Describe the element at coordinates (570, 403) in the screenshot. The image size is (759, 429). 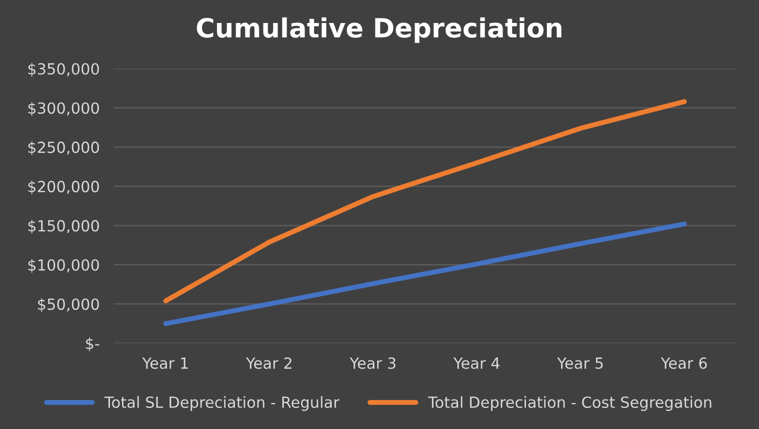
I see `legend-label: Total Depreciation - Cost Segregation` at that location.